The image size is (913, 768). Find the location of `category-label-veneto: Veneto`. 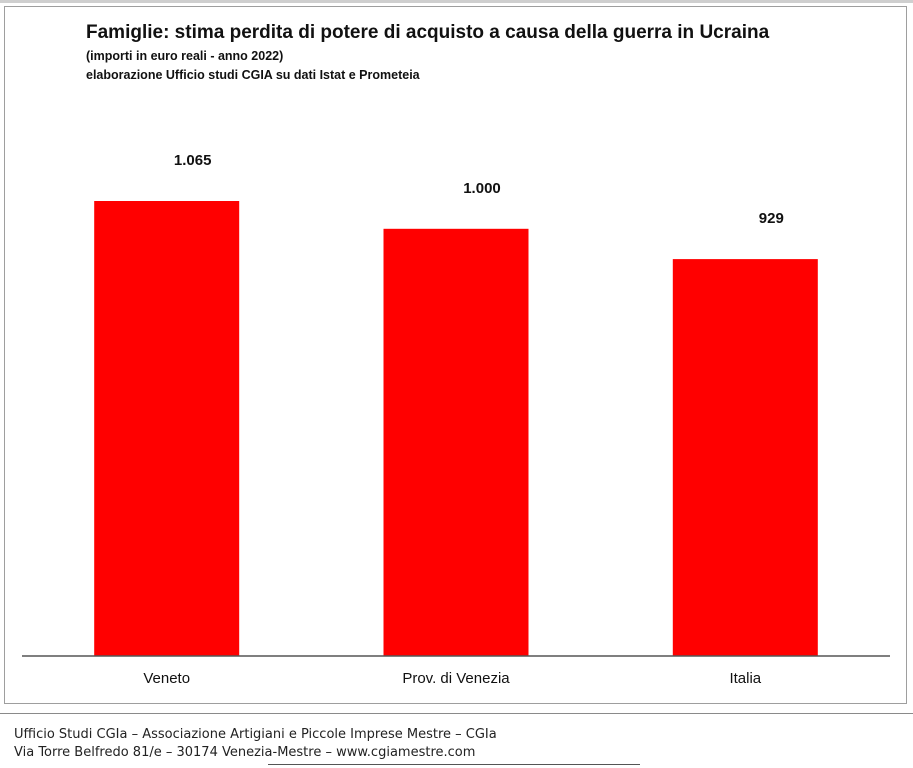

category-label-veneto: Veneto is located at coordinates (166, 678).